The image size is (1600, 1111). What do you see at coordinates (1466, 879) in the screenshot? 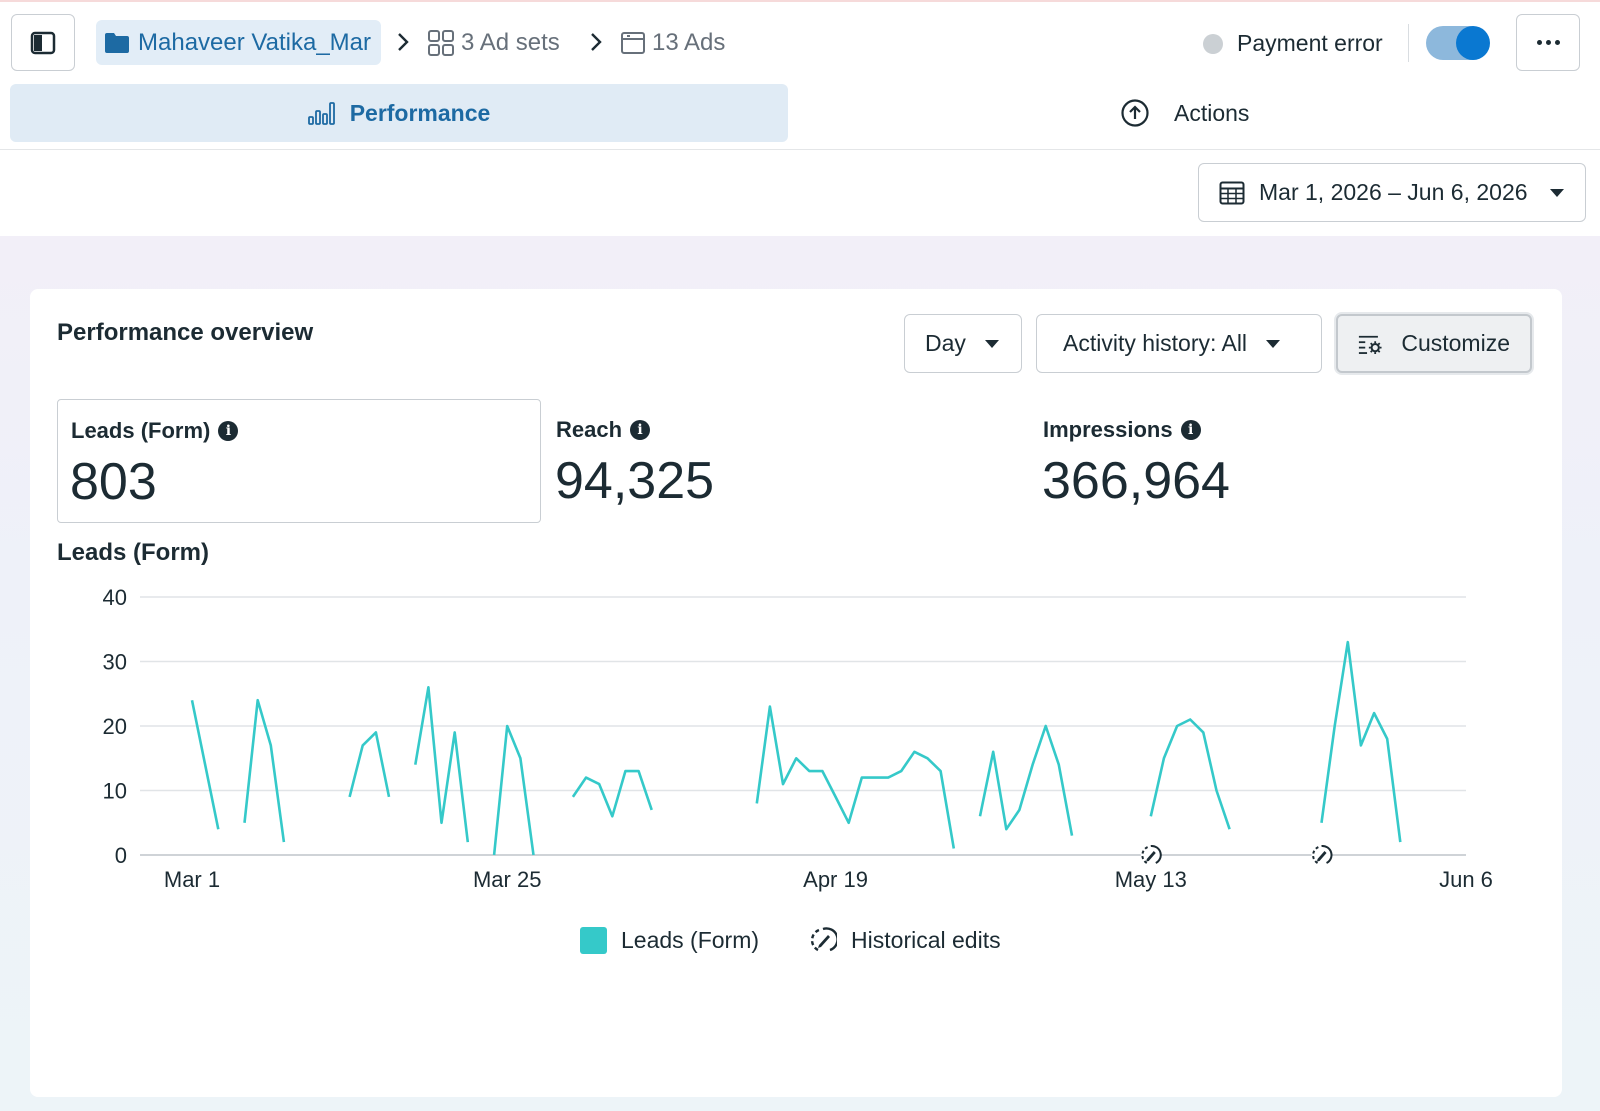
I see `x-tick-label: Jun 6` at bounding box center [1466, 879].